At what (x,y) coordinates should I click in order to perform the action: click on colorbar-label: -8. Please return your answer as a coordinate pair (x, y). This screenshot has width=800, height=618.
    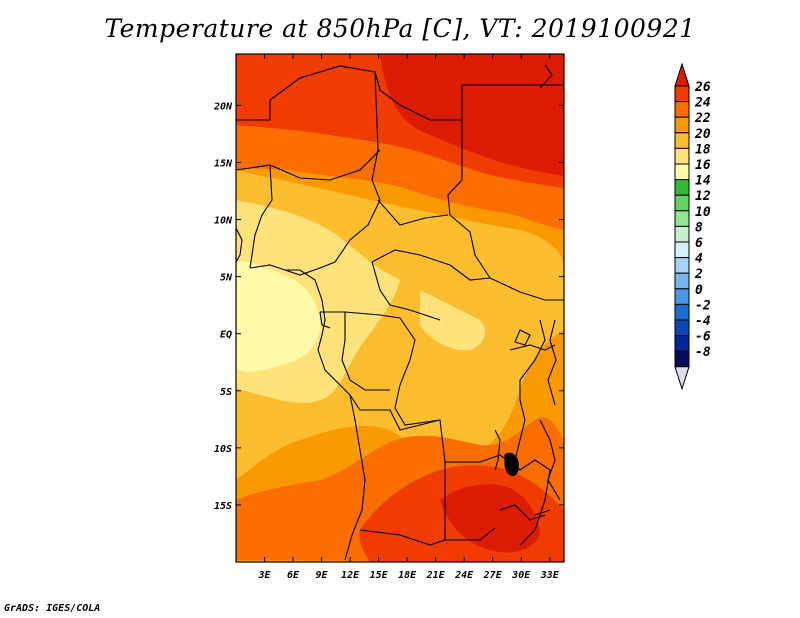
    Looking at the image, I should click on (703, 352).